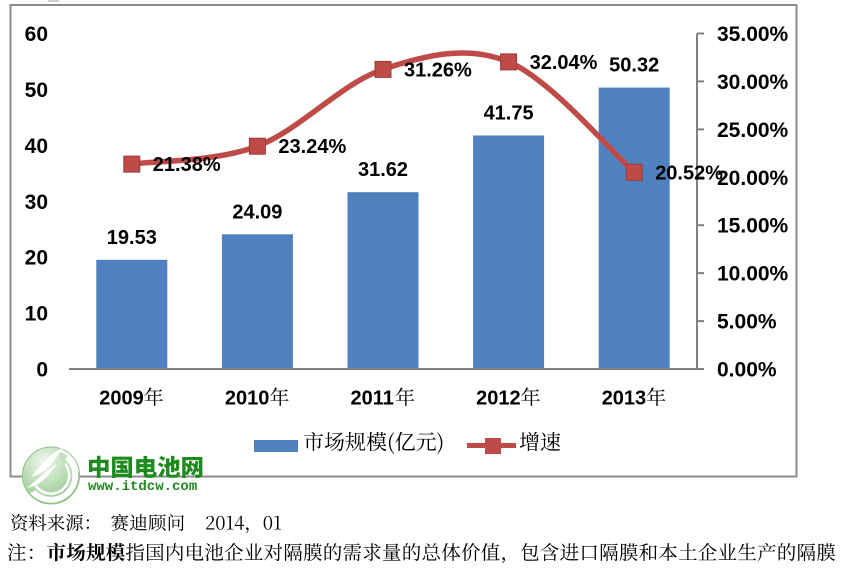  Describe the element at coordinates (383, 170) in the screenshot. I see `svg-text: 31.62` at that location.